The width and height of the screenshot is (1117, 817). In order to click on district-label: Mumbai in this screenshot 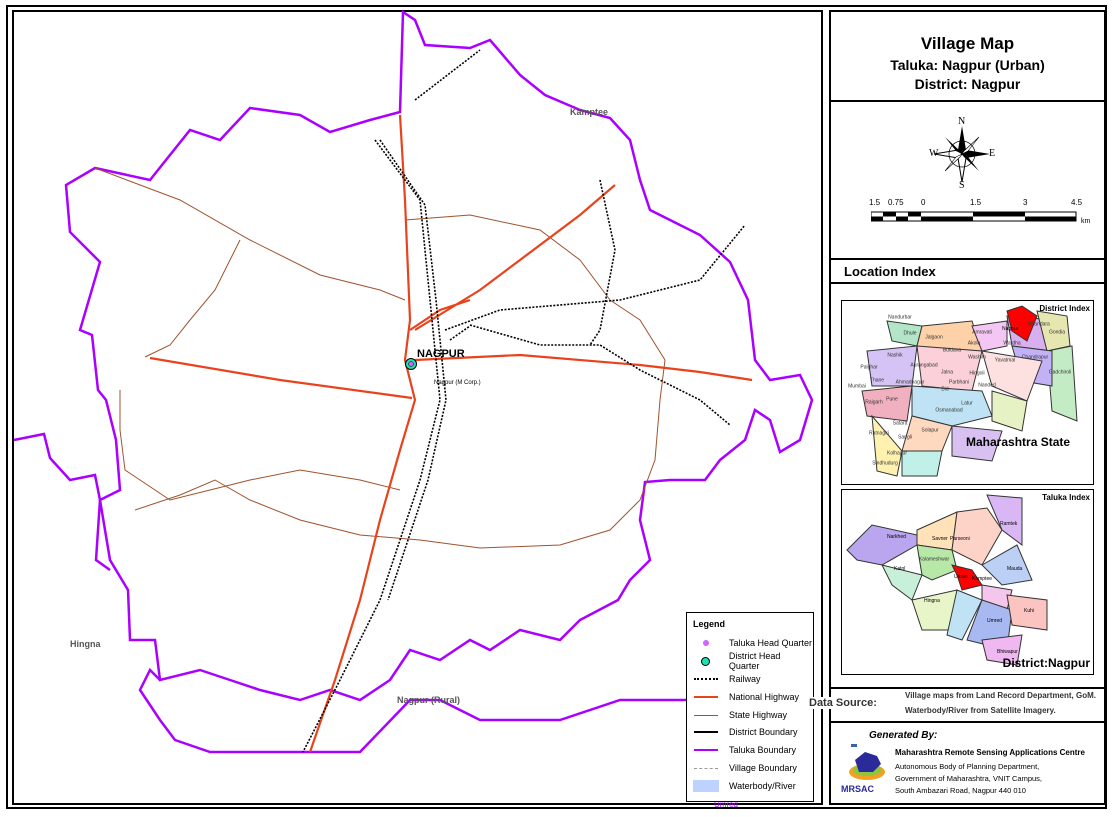, I will do `click(857, 386)`.